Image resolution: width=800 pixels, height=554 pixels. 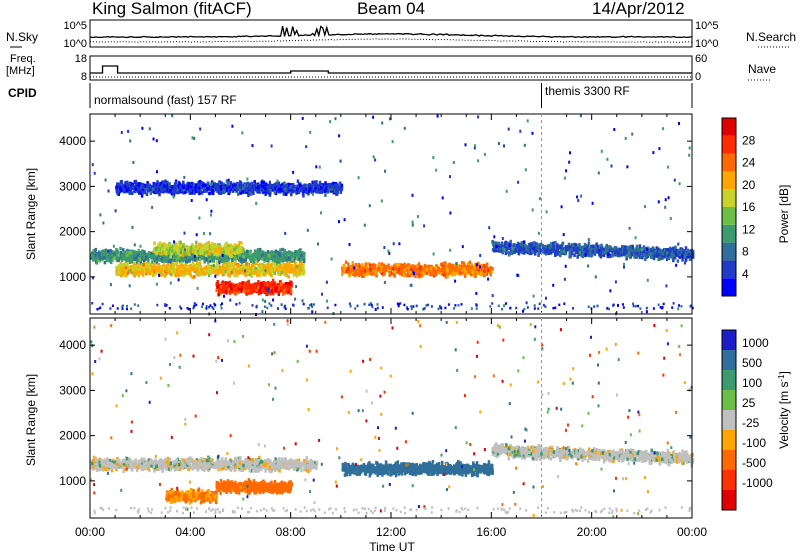 I want to click on nave-tick-low: 0, so click(x=698, y=77).